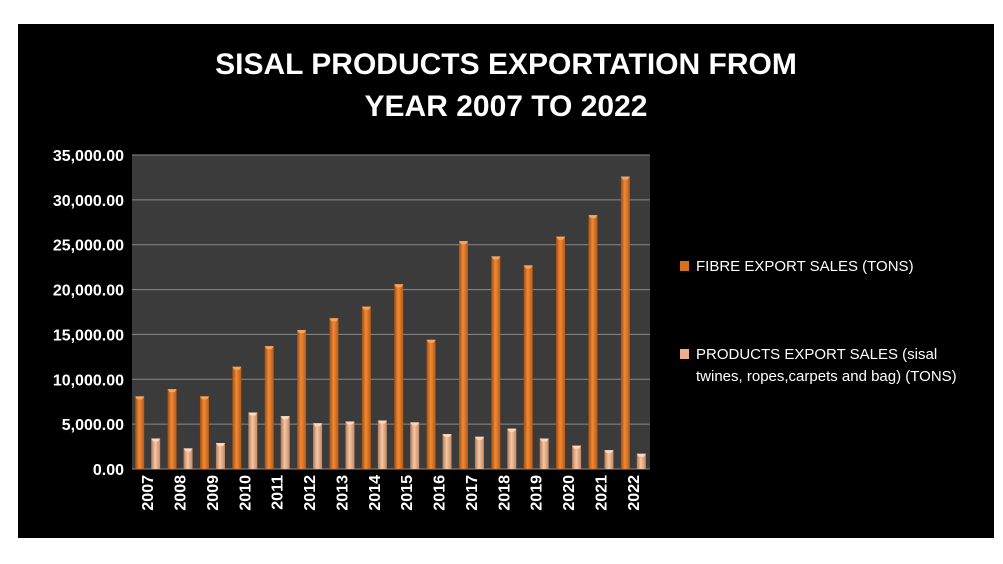  Describe the element at coordinates (278, 492) in the screenshot. I see `x-tick-label: 2011` at that location.